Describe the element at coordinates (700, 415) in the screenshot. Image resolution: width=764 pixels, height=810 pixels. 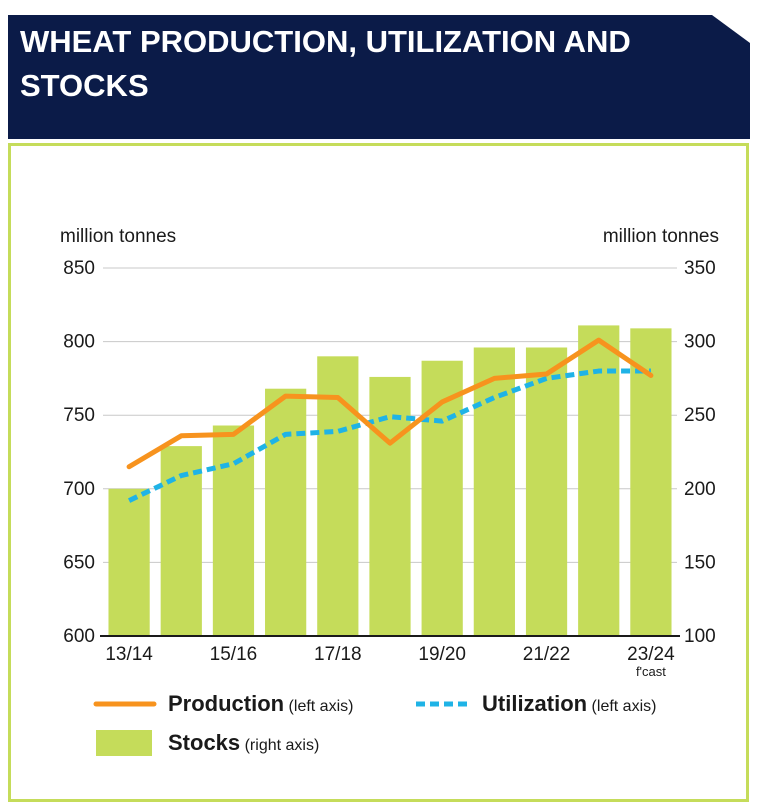
I see `right-tick-label: 250` at that location.